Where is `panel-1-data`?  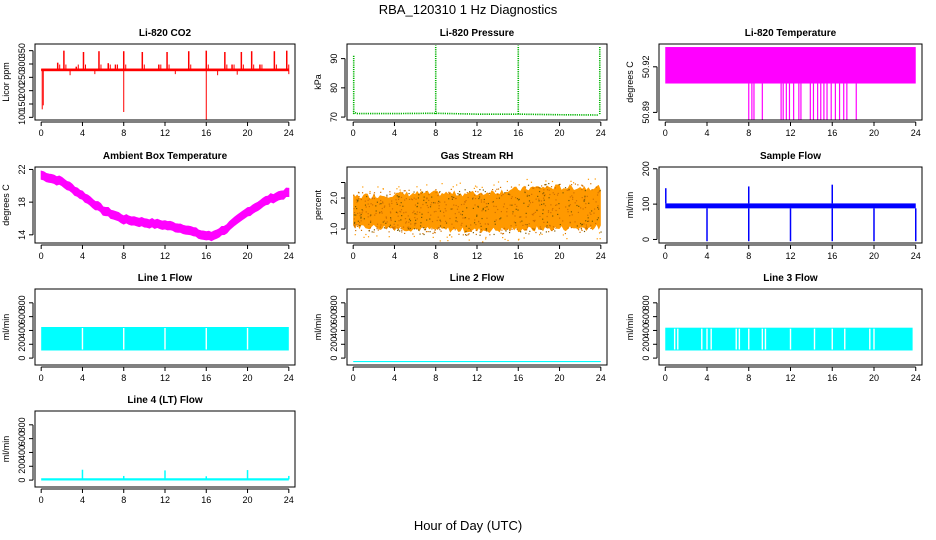
panel-1-data is located at coordinates (165, 85).